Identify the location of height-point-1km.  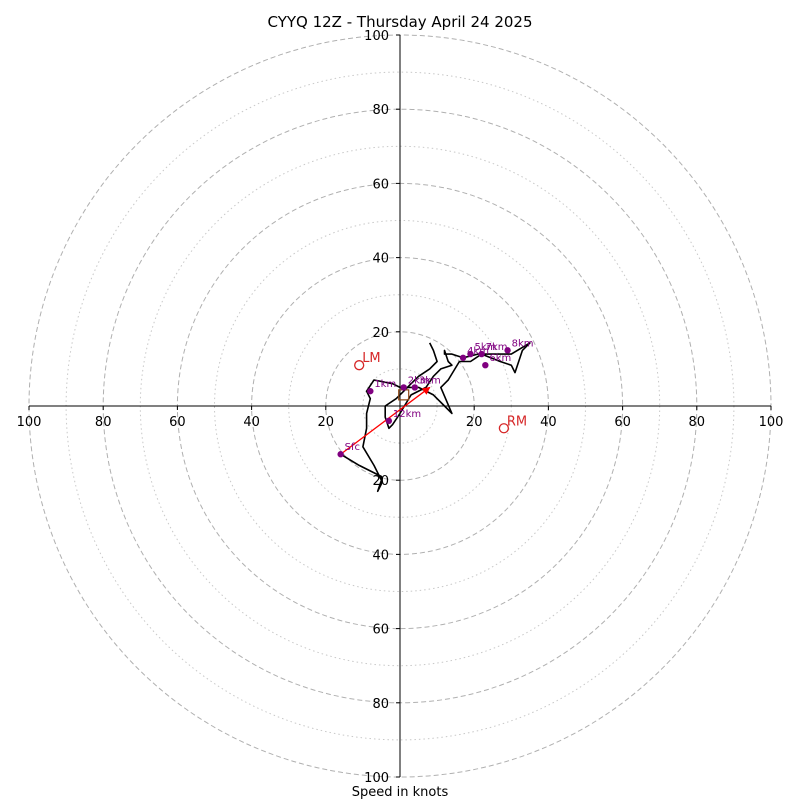
(370, 391).